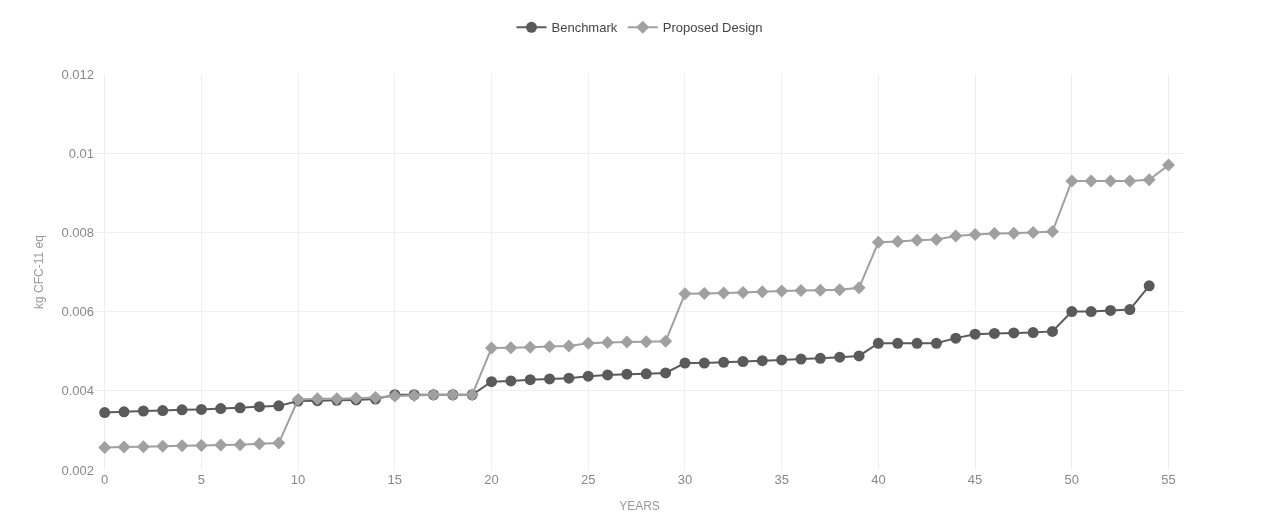 This screenshot has height=530, width=1284. I want to click on x-axis-title: YEARS, so click(639, 505).